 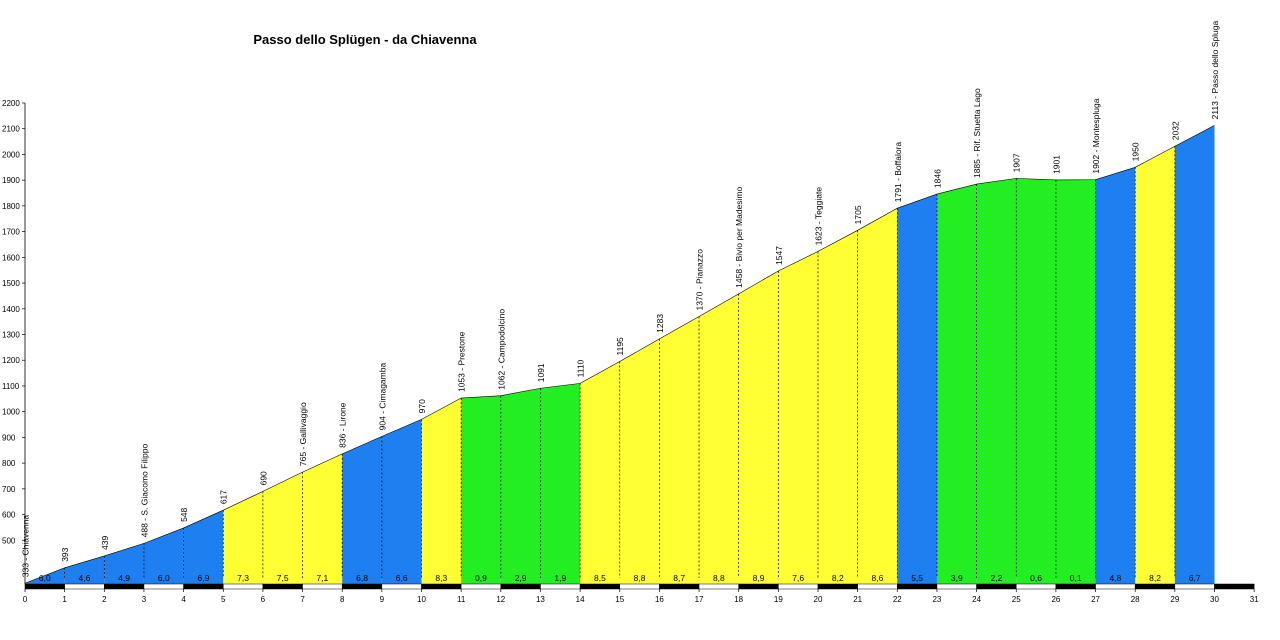 What do you see at coordinates (461, 599) in the screenshot?
I see `x-tick-label: 11` at bounding box center [461, 599].